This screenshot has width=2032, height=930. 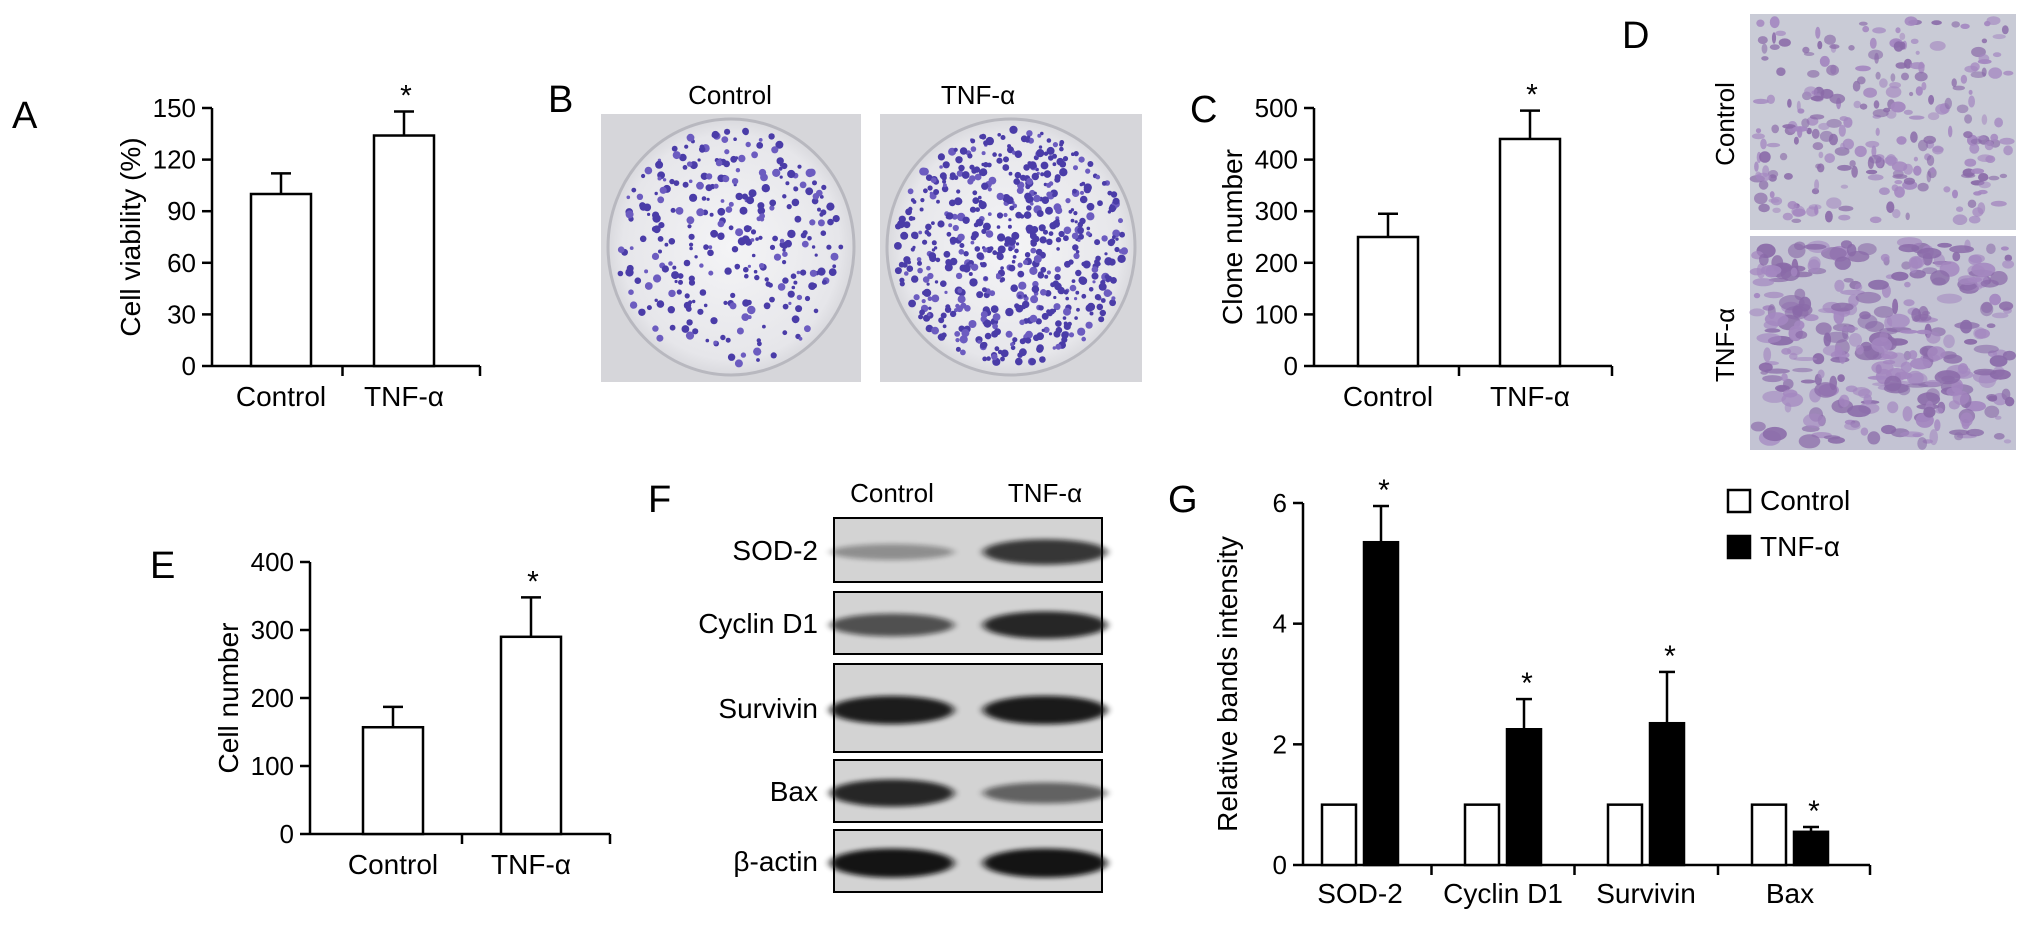 I want to click on bar, so click(x=404, y=251).